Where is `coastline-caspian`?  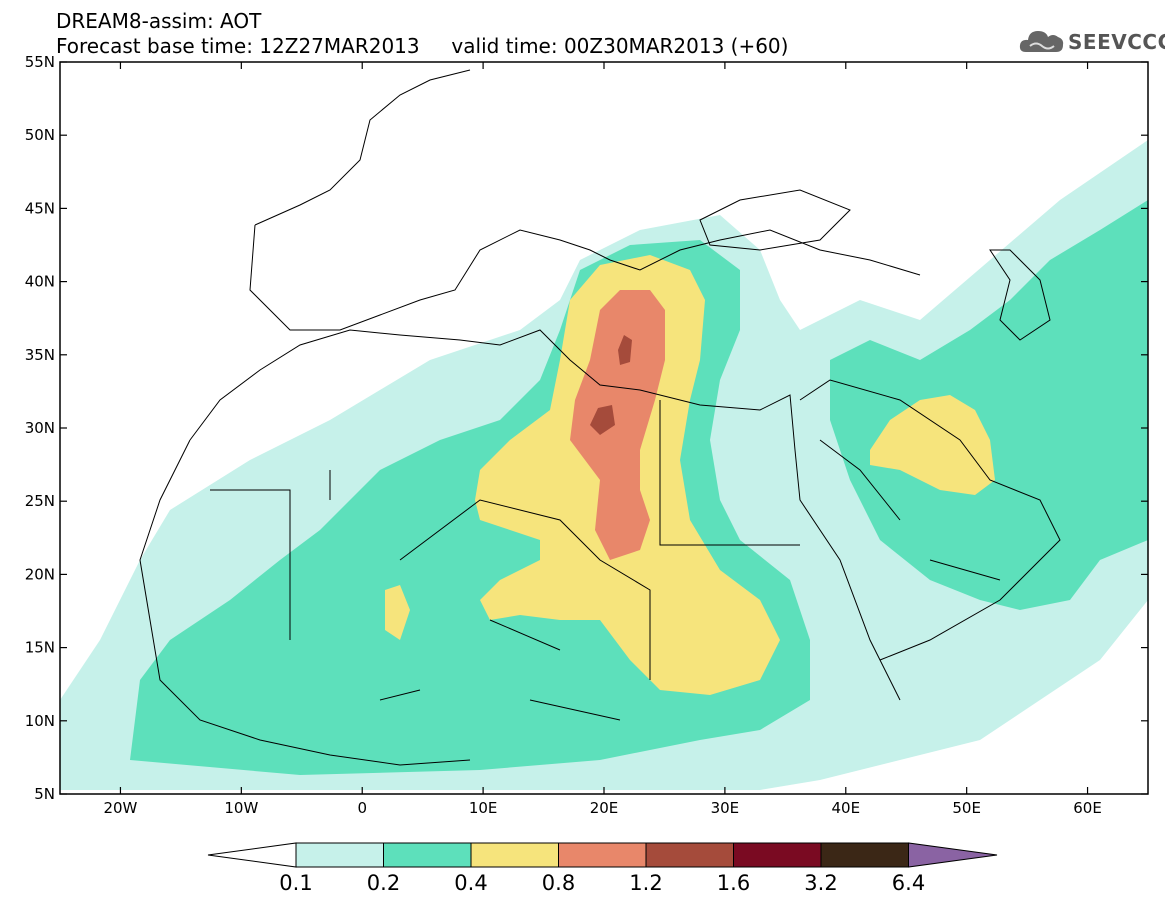
coastline-caspian is located at coordinates (1020, 295).